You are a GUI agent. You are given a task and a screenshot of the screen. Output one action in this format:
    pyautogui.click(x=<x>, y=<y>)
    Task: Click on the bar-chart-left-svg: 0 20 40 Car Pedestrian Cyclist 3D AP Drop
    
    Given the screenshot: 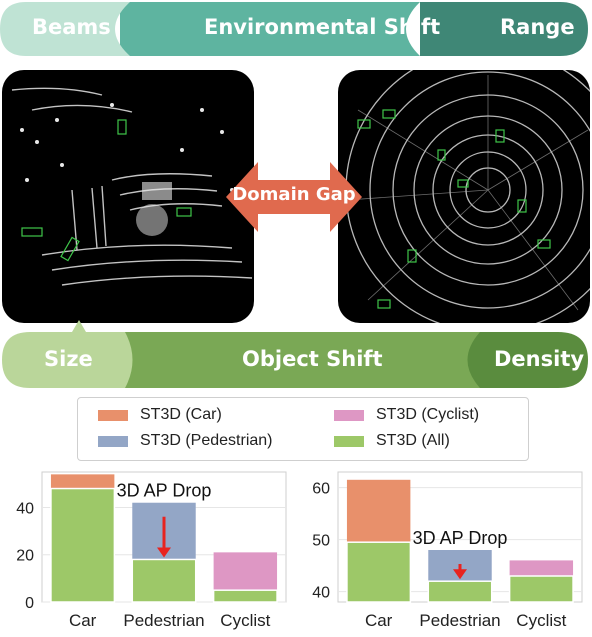 What is the action you would take?
    pyautogui.click(x=151, y=550)
    